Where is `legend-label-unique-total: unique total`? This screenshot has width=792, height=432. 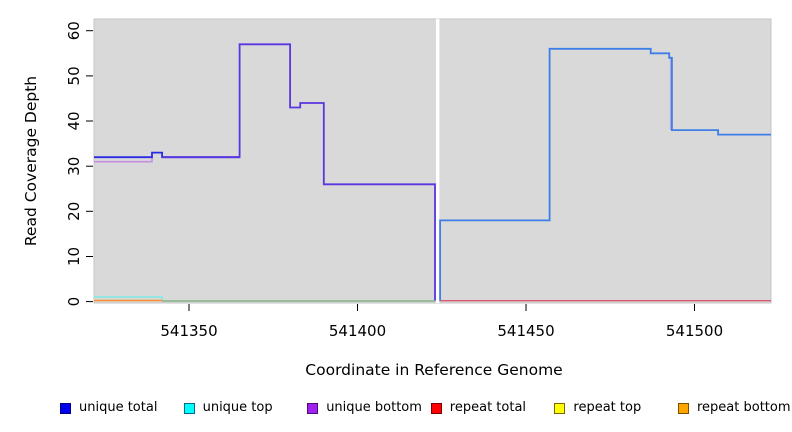
legend-label-unique-total: unique total is located at coordinates (118, 407).